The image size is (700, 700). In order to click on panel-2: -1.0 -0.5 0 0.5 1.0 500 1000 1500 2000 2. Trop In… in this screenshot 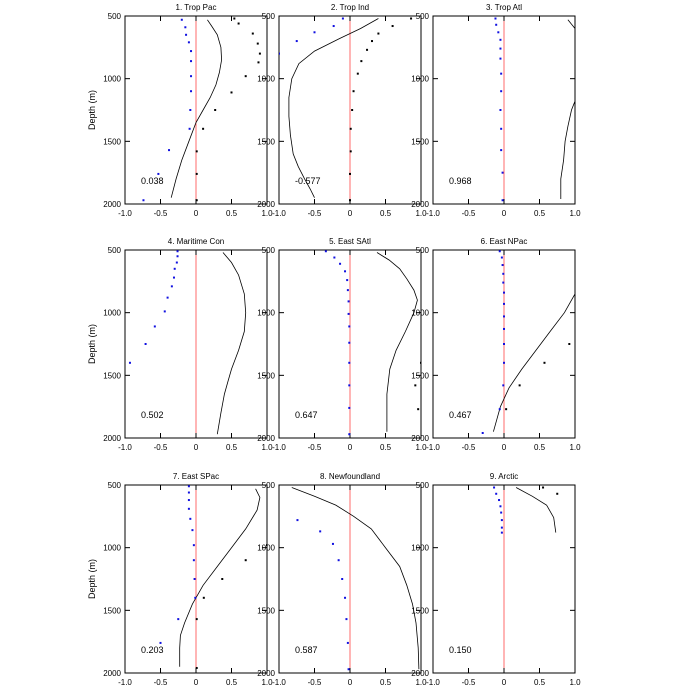, I will do `click(342, 110)`.